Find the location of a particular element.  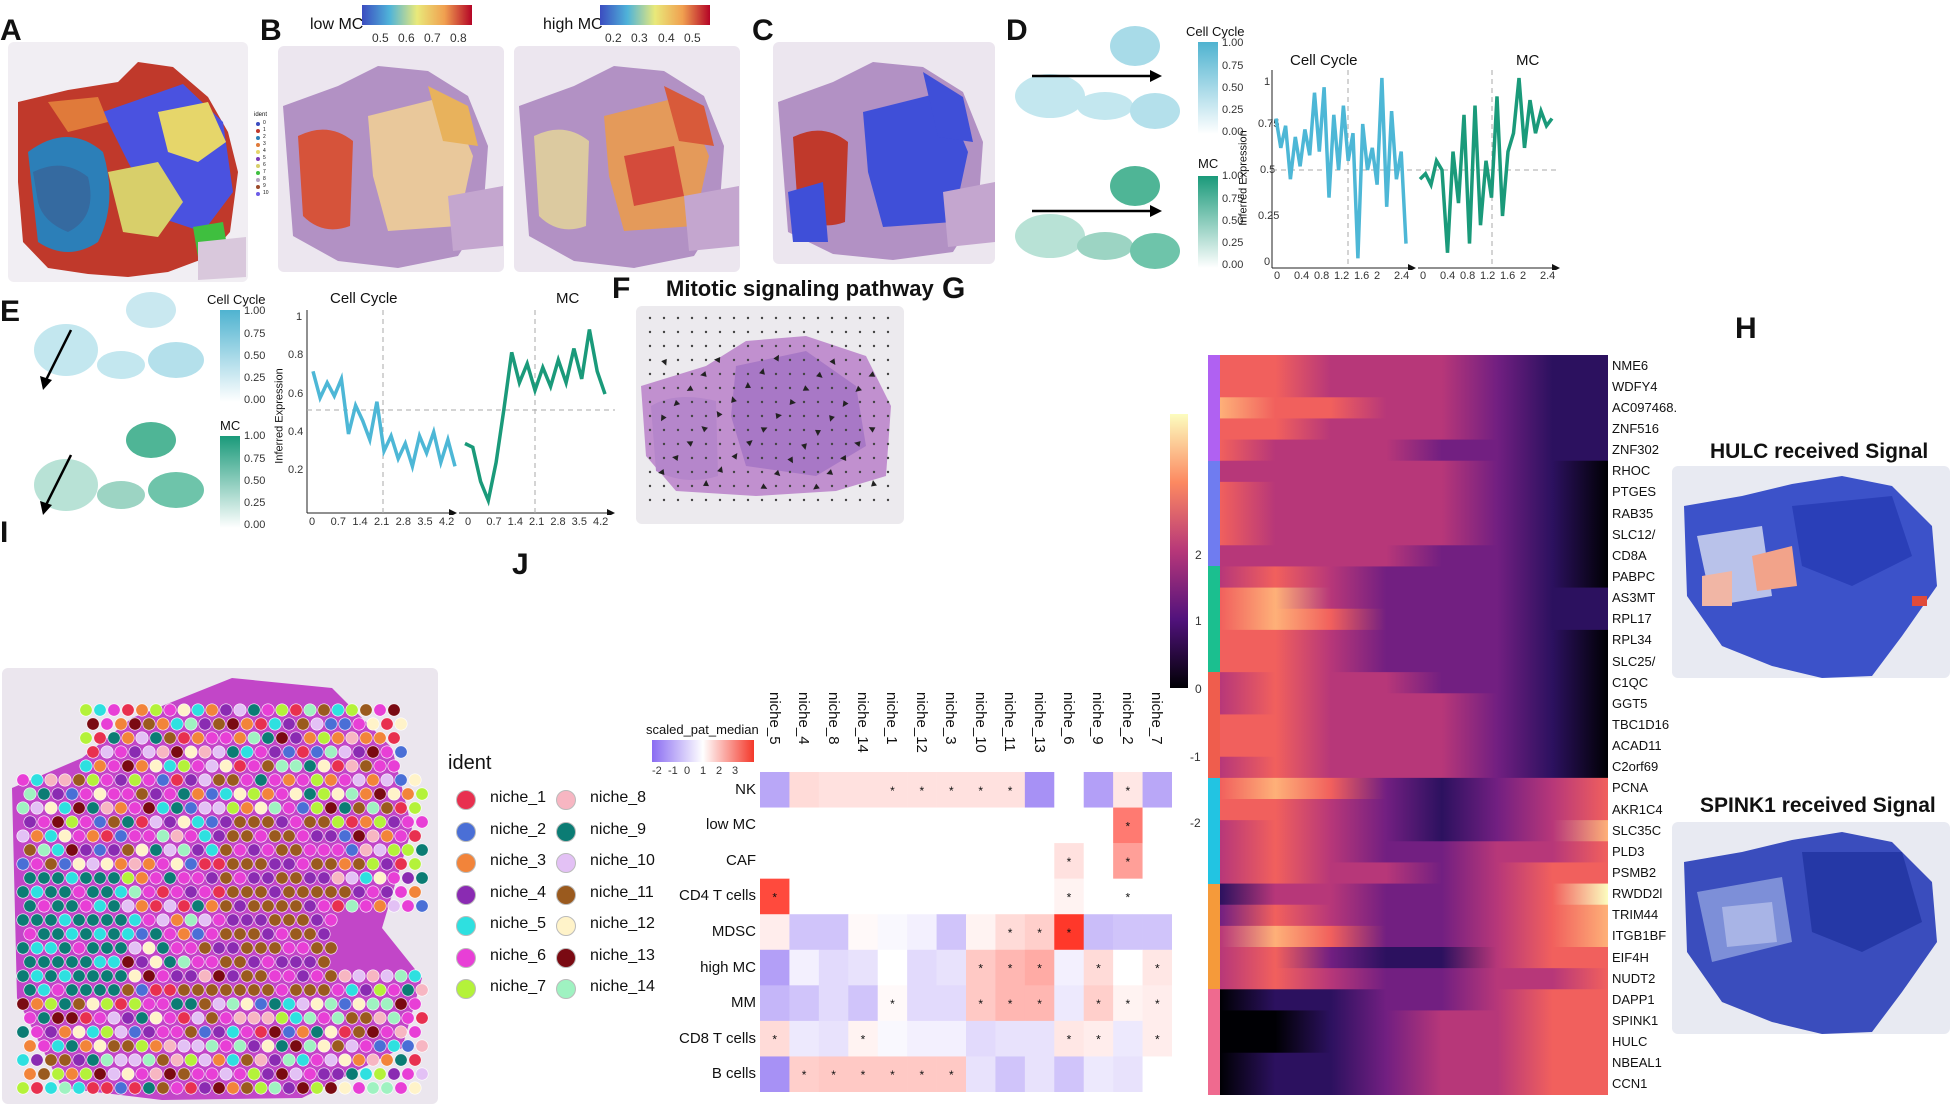

panel-d-xtick-right: 2 is located at coordinates (1523, 276).